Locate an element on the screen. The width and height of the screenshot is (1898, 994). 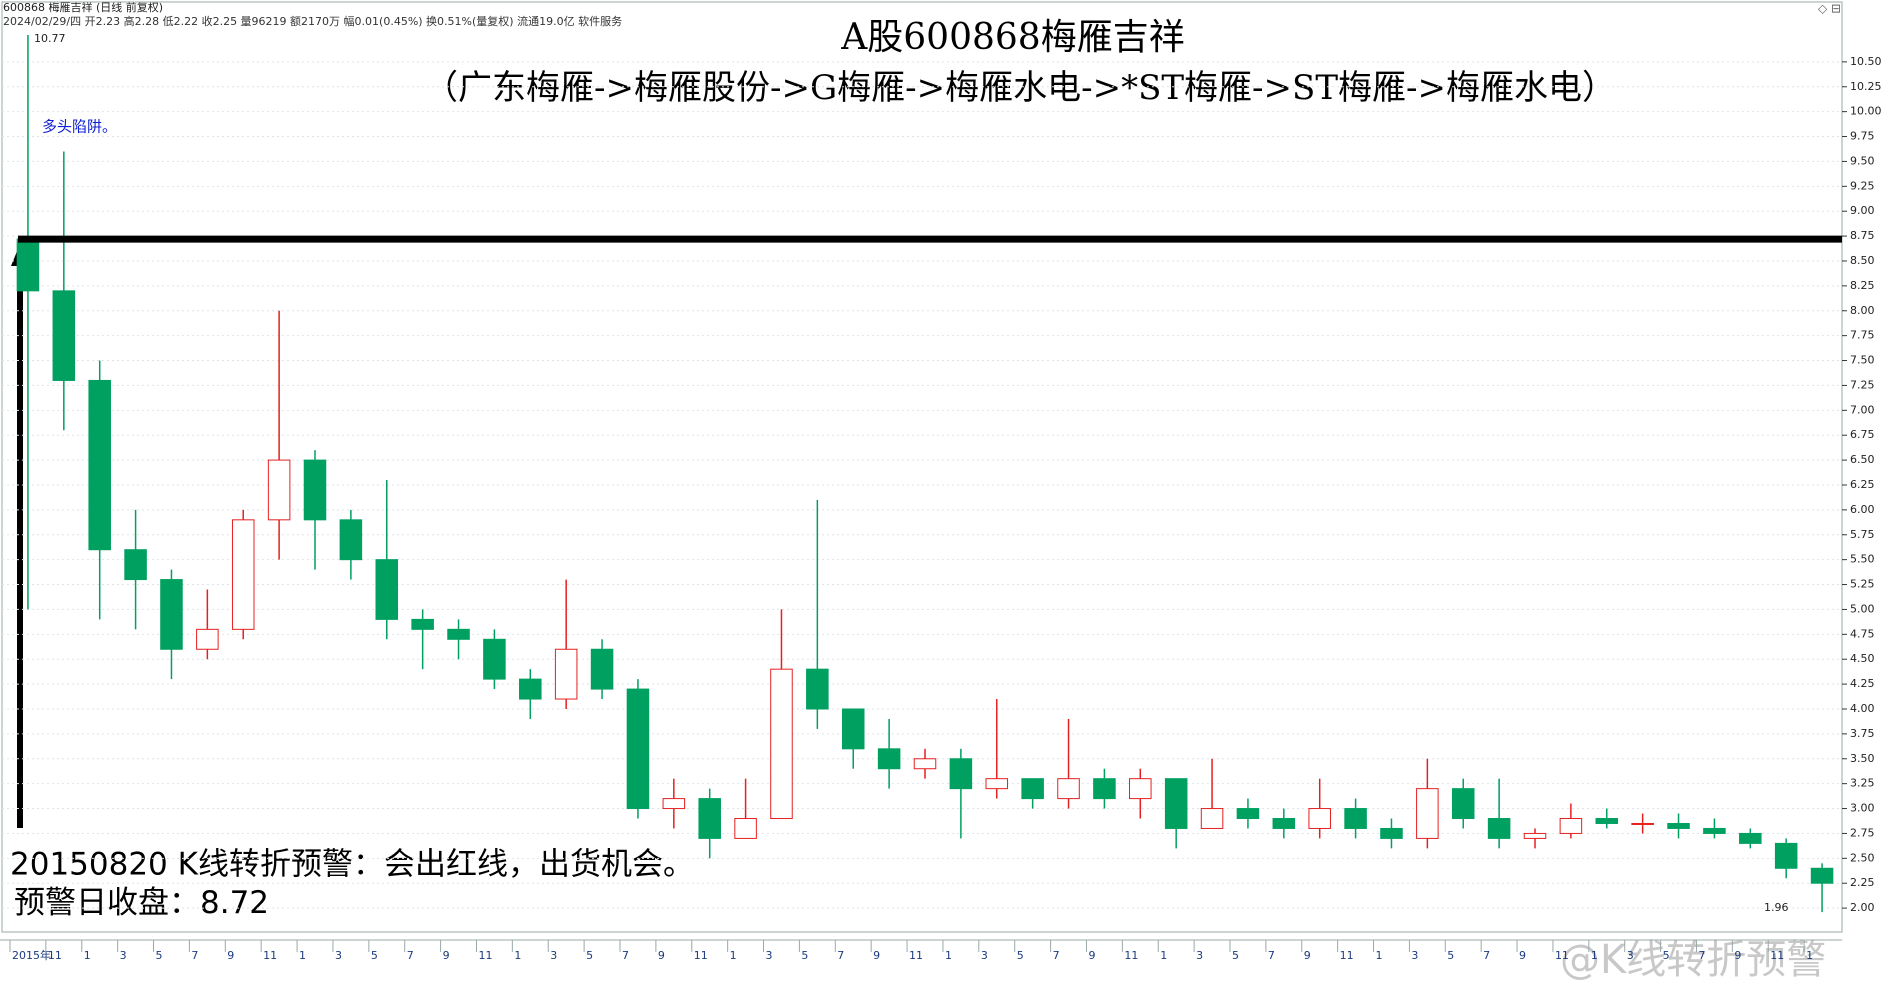
alert-value: 8.72 is located at coordinates (234, 903).